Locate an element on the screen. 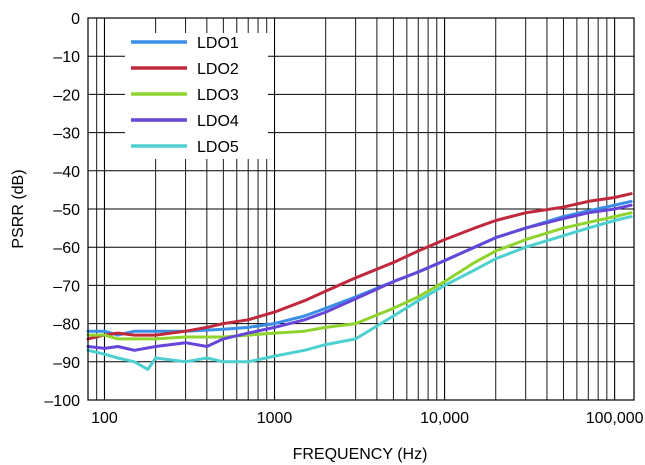 This screenshot has width=645, height=465. legend: LDO1 LDO2 LDO3 LDO4 LDO5 is located at coordinates (196, 96).